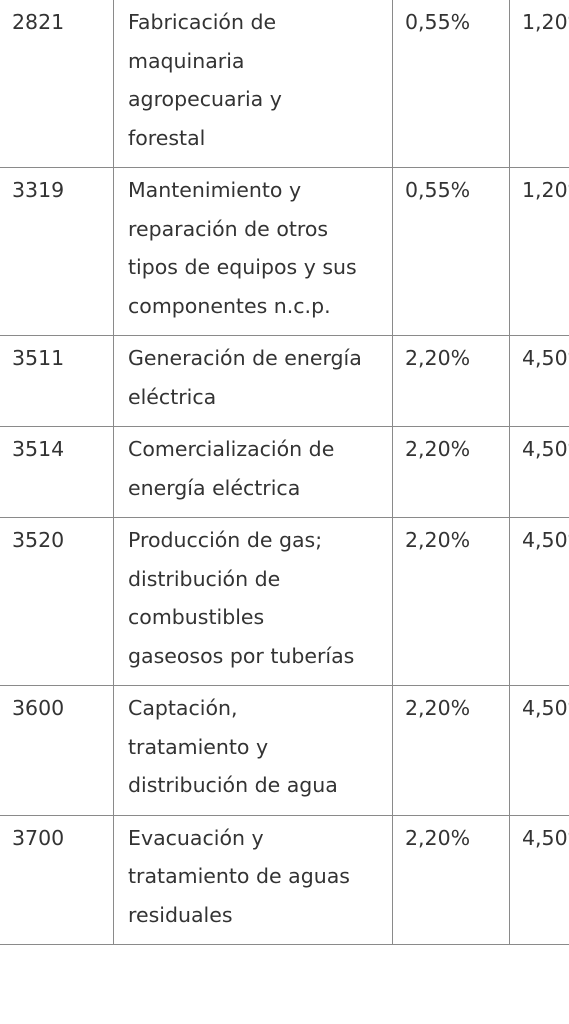 Image resolution: width=569 pixels, height=1024 pixels. Describe the element at coordinates (225, 540) in the screenshot. I see `description-line: Producción de gas;` at that location.